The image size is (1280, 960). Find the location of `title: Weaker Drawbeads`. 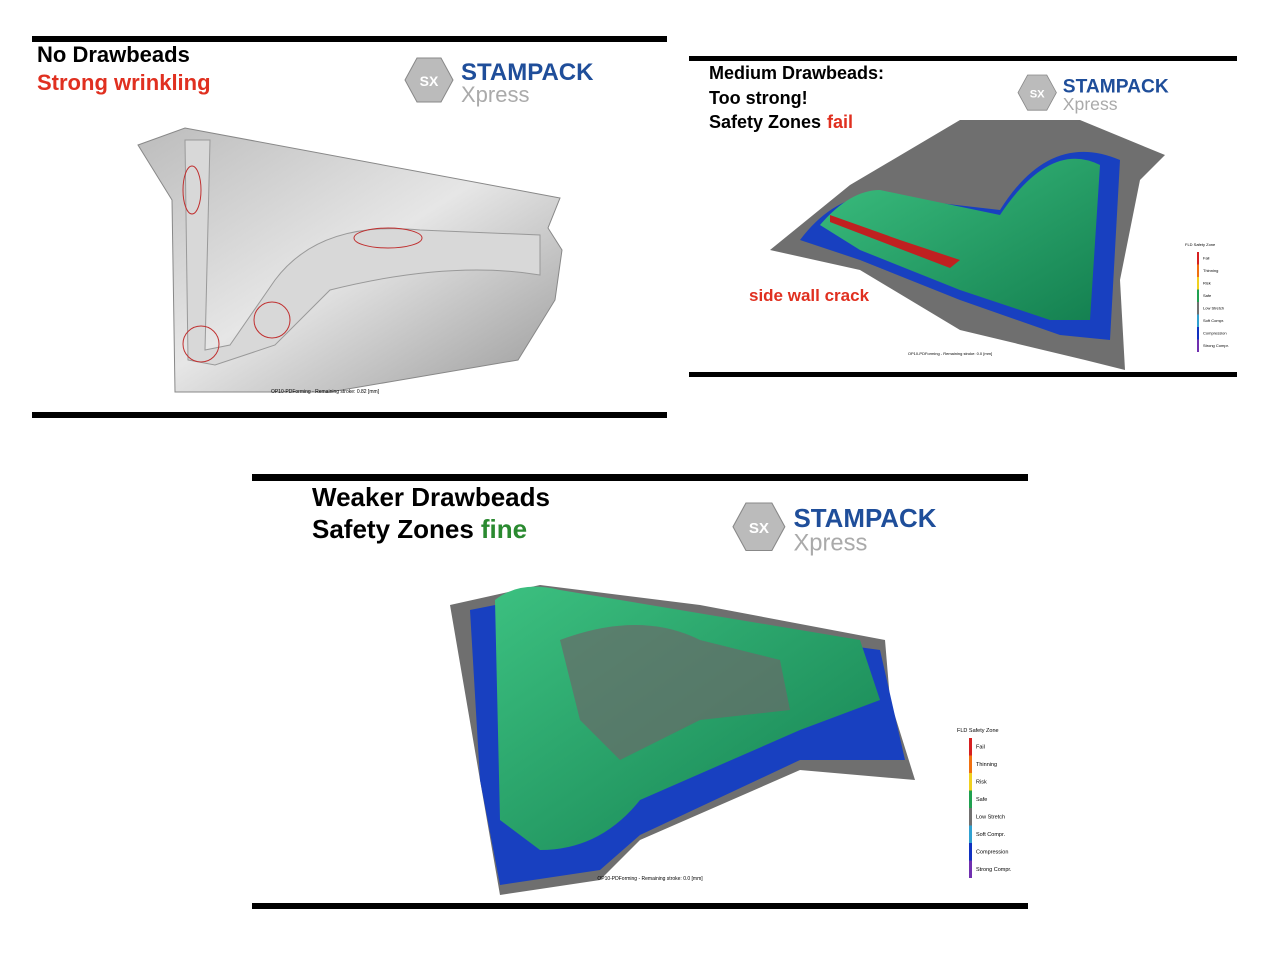

title: Weaker Drawbeads is located at coordinates (431, 497).